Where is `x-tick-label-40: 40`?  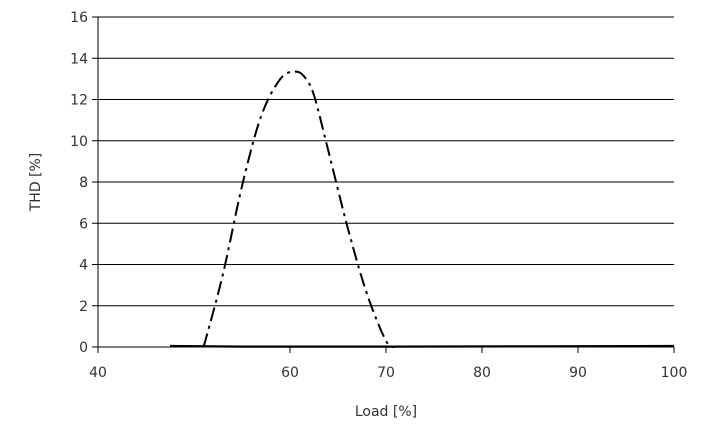 x-tick-label-40: 40 is located at coordinates (98, 373).